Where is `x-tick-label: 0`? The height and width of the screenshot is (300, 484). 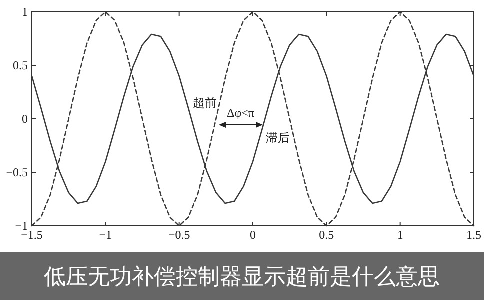 x-tick-label: 0 is located at coordinates (253, 235).